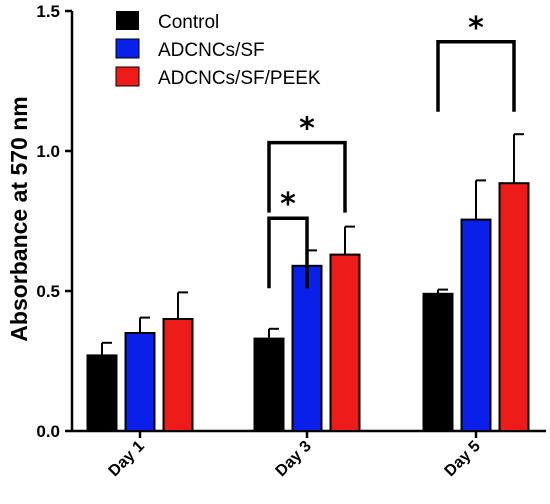  I want to click on y-tick-label: 0.5, so click(48, 291).